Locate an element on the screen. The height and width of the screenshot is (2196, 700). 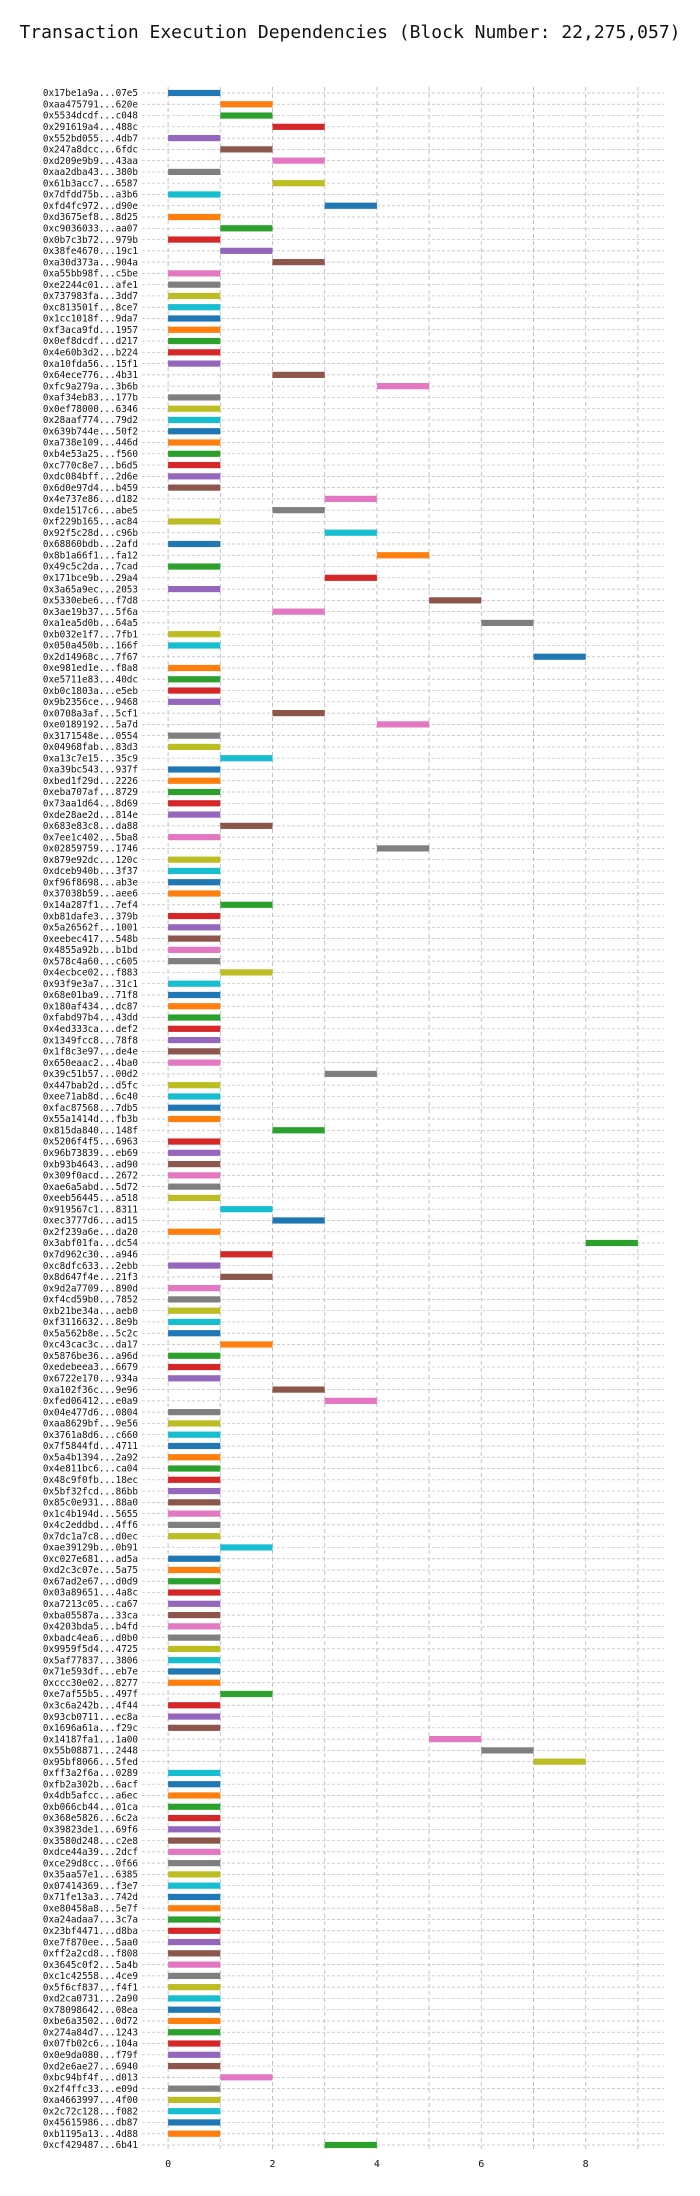
x-tick-label: 0 is located at coordinates (168, 2164).